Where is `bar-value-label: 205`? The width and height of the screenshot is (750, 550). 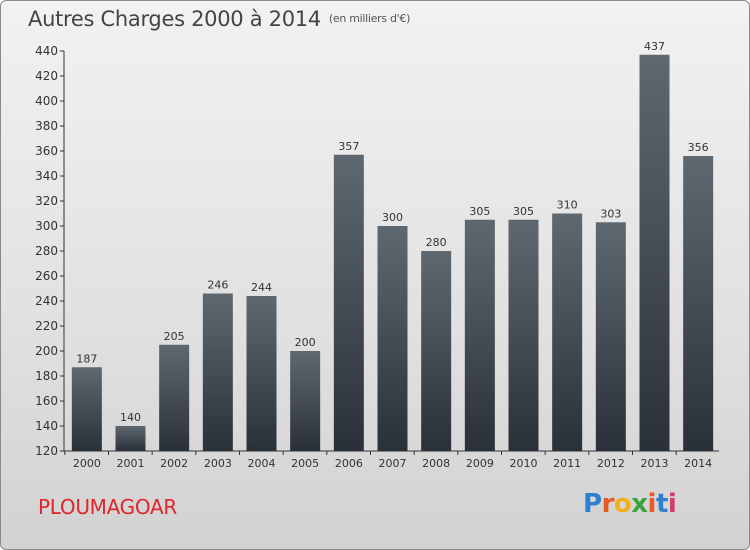 bar-value-label: 205 is located at coordinates (174, 336).